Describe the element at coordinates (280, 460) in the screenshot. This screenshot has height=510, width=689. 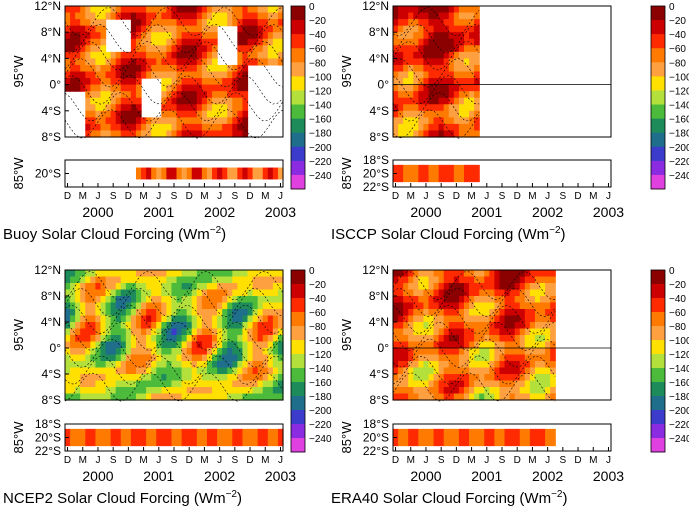
I see `month-tick-label: J` at that location.